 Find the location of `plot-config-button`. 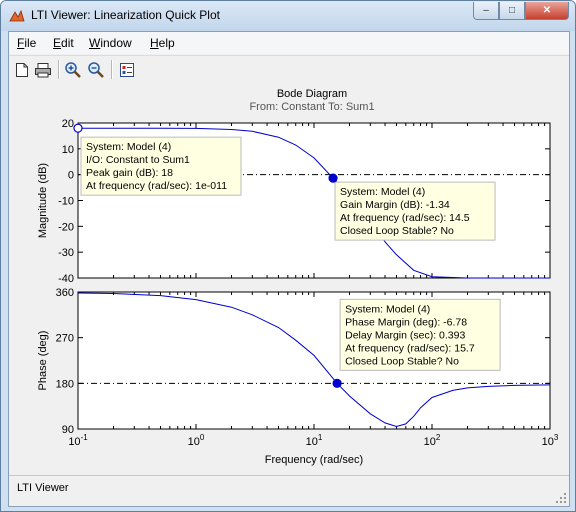

plot-config-button is located at coordinates (127, 69).